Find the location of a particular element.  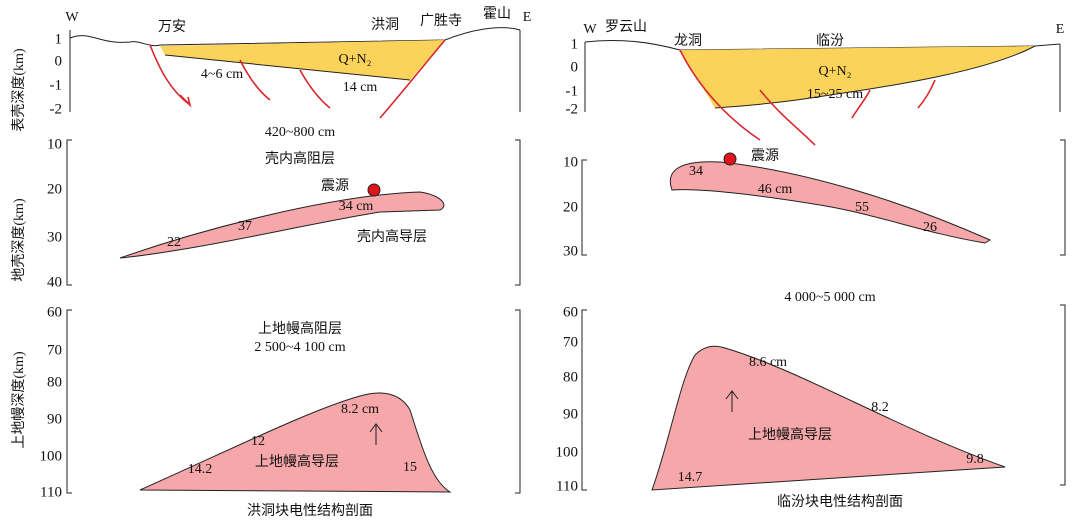

label: 万安 is located at coordinates (172, 27).